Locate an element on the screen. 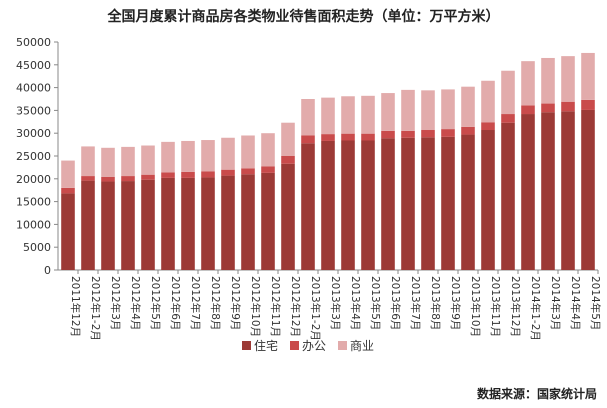 The width and height of the screenshot is (607, 408). x-tick-label: 2013年1-2月 is located at coordinates (315, 308).